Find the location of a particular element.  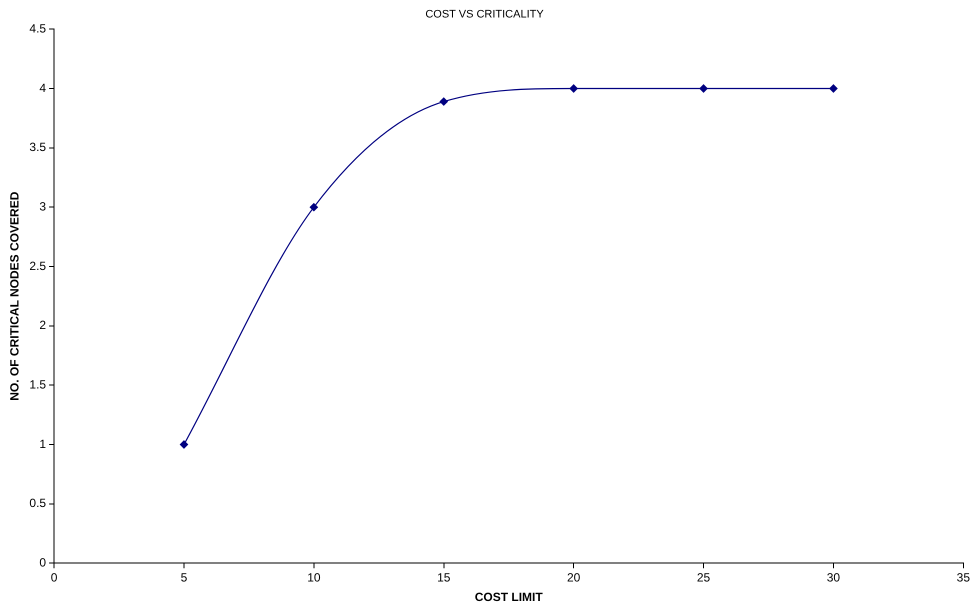

x-tick-label: 35 is located at coordinates (963, 577).